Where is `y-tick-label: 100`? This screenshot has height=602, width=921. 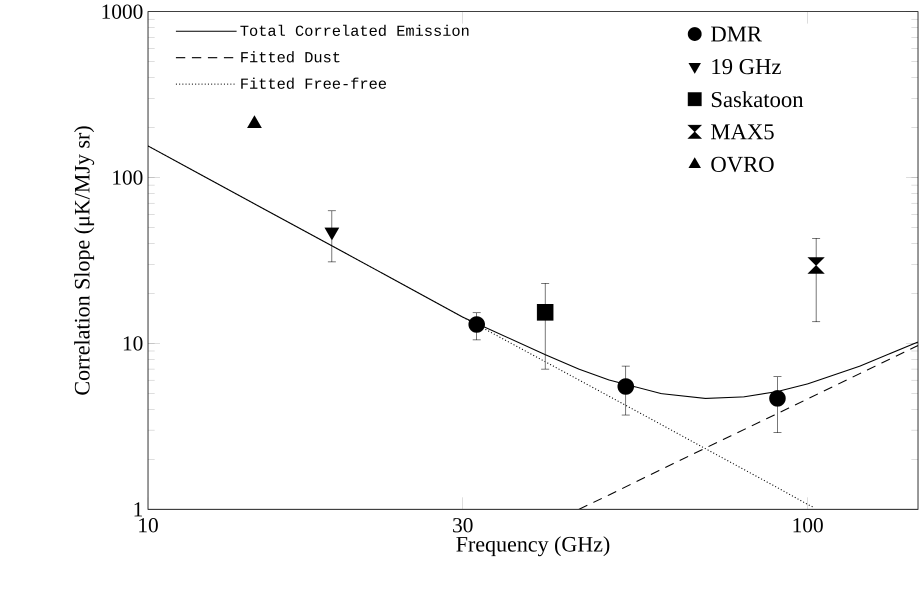 y-tick-label: 100 is located at coordinates (127, 177).